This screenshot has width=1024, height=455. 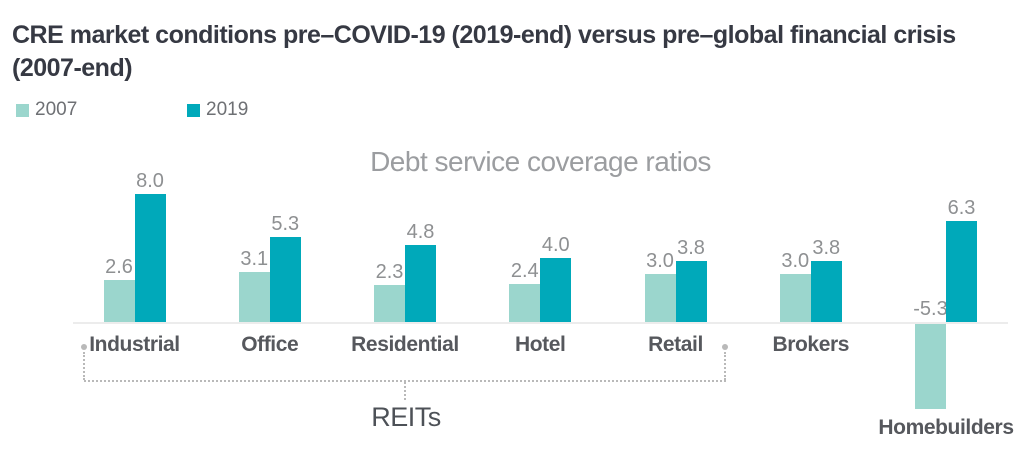 I want to click on bar-2007-hotel, so click(x=525, y=303).